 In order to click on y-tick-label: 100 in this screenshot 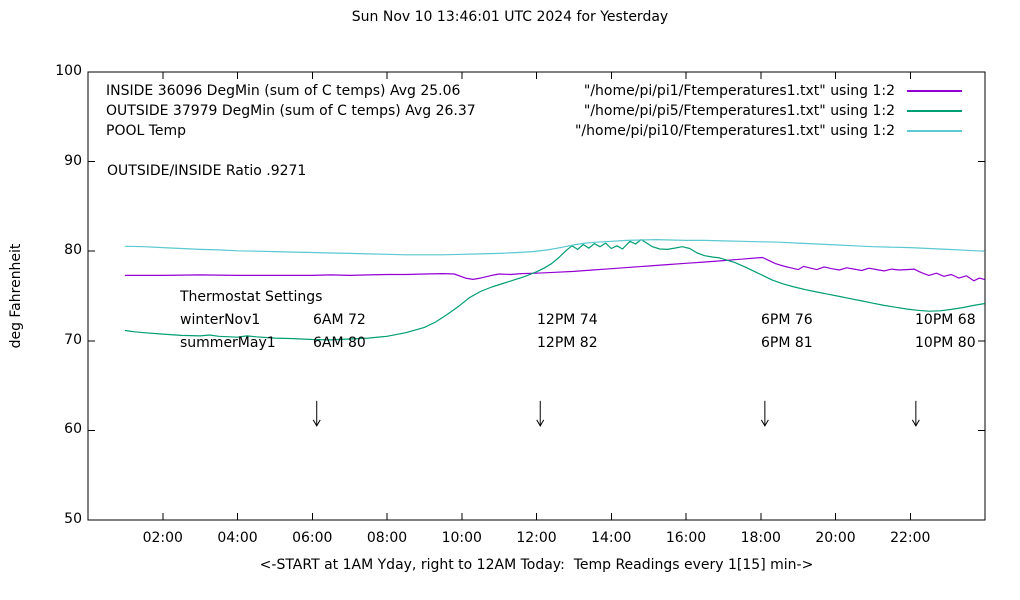, I will do `click(68, 71)`.